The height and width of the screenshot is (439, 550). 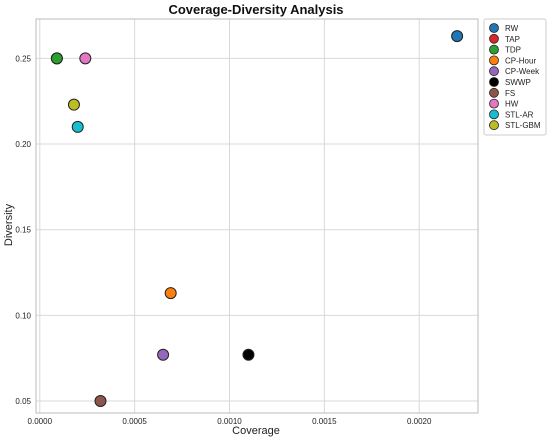 I want to click on data-point-tdp, so click(x=56, y=58).